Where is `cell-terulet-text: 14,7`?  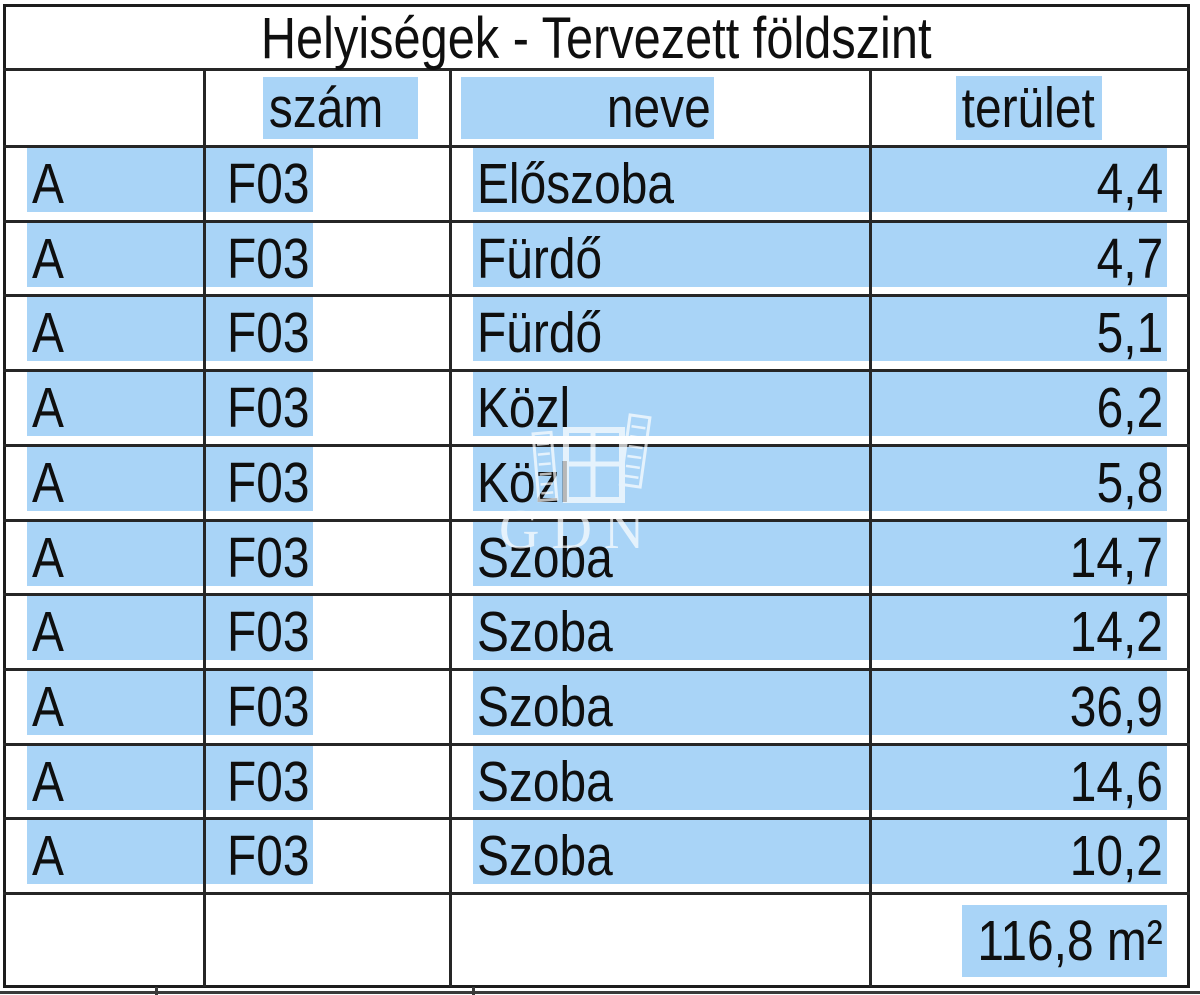 cell-terulet-text: 14,7 is located at coordinates (1116, 557).